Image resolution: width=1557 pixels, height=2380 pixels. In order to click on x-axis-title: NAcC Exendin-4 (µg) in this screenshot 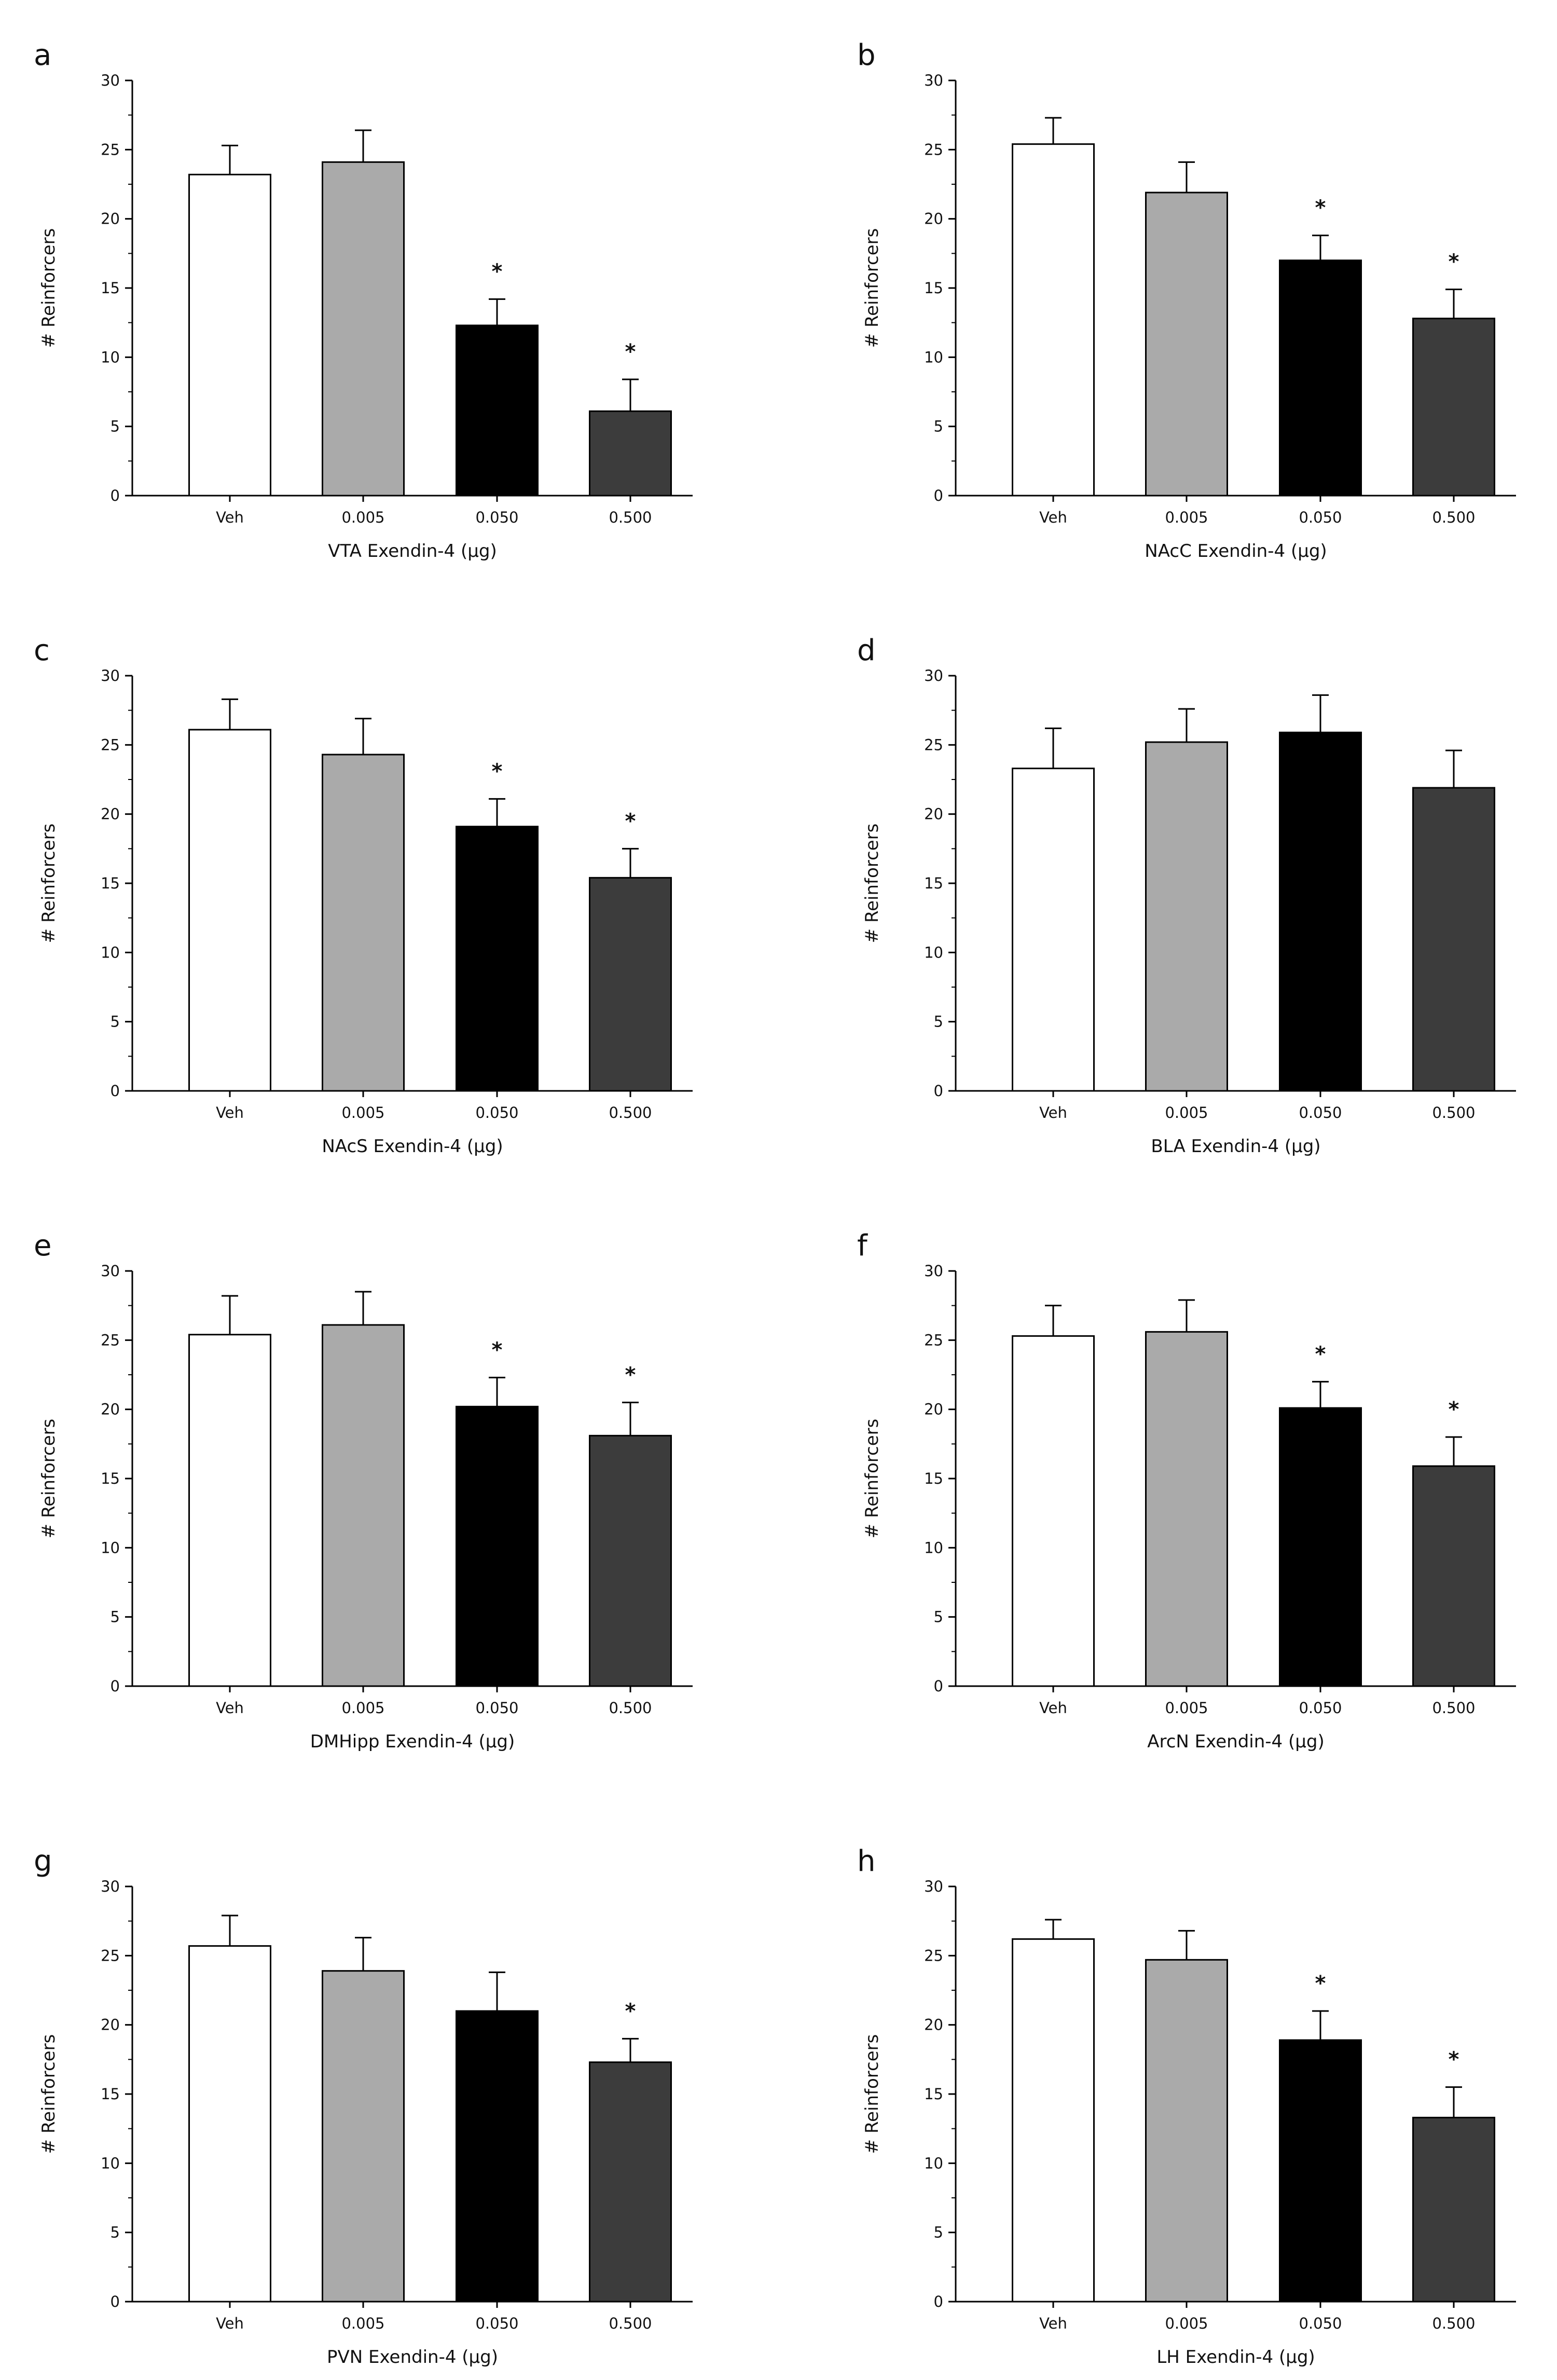, I will do `click(1236, 551)`.